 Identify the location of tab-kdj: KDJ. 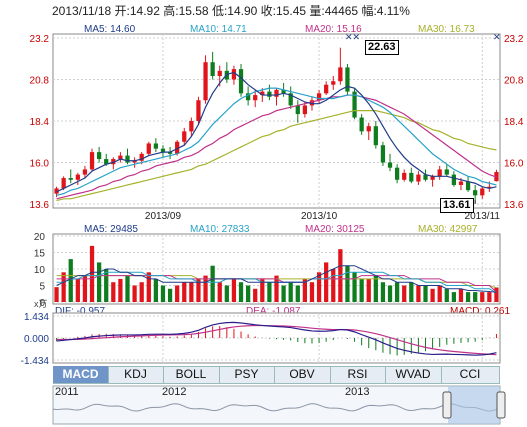
(136, 374).